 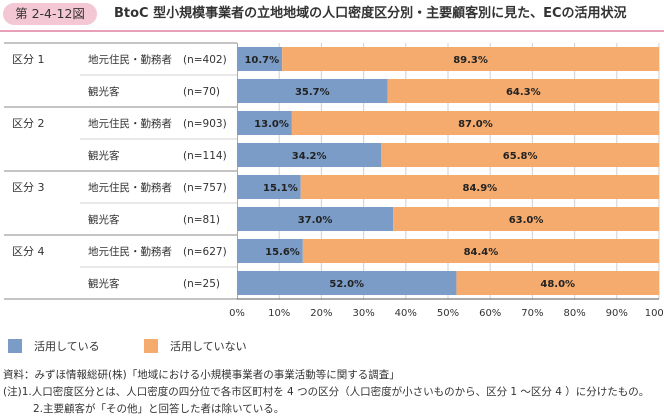 I want to click on header-divider, so click(x=332, y=31).